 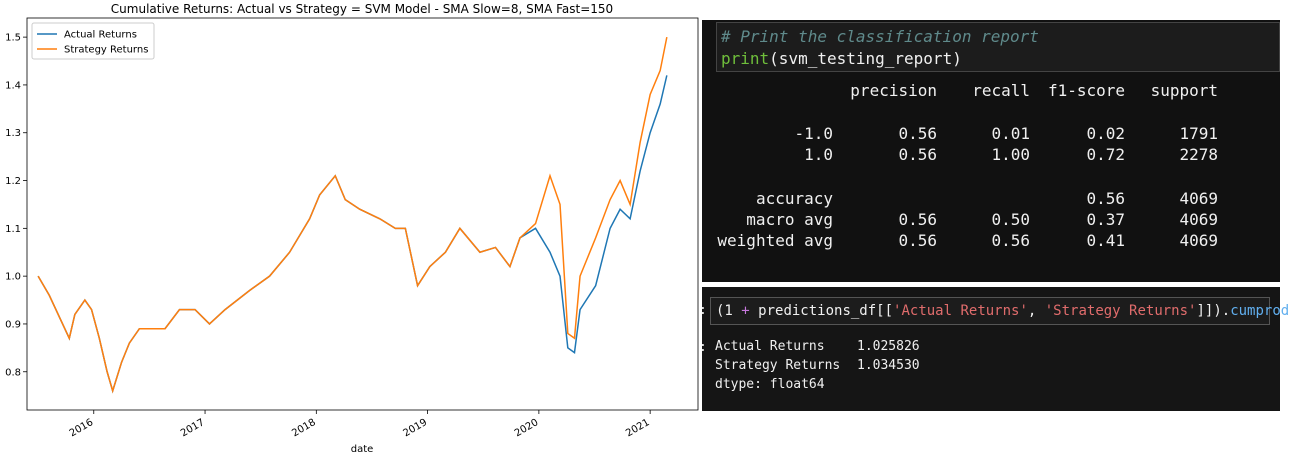 What do you see at coordinates (1259, 311) in the screenshot?
I see `code-token: cumprod` at bounding box center [1259, 311].